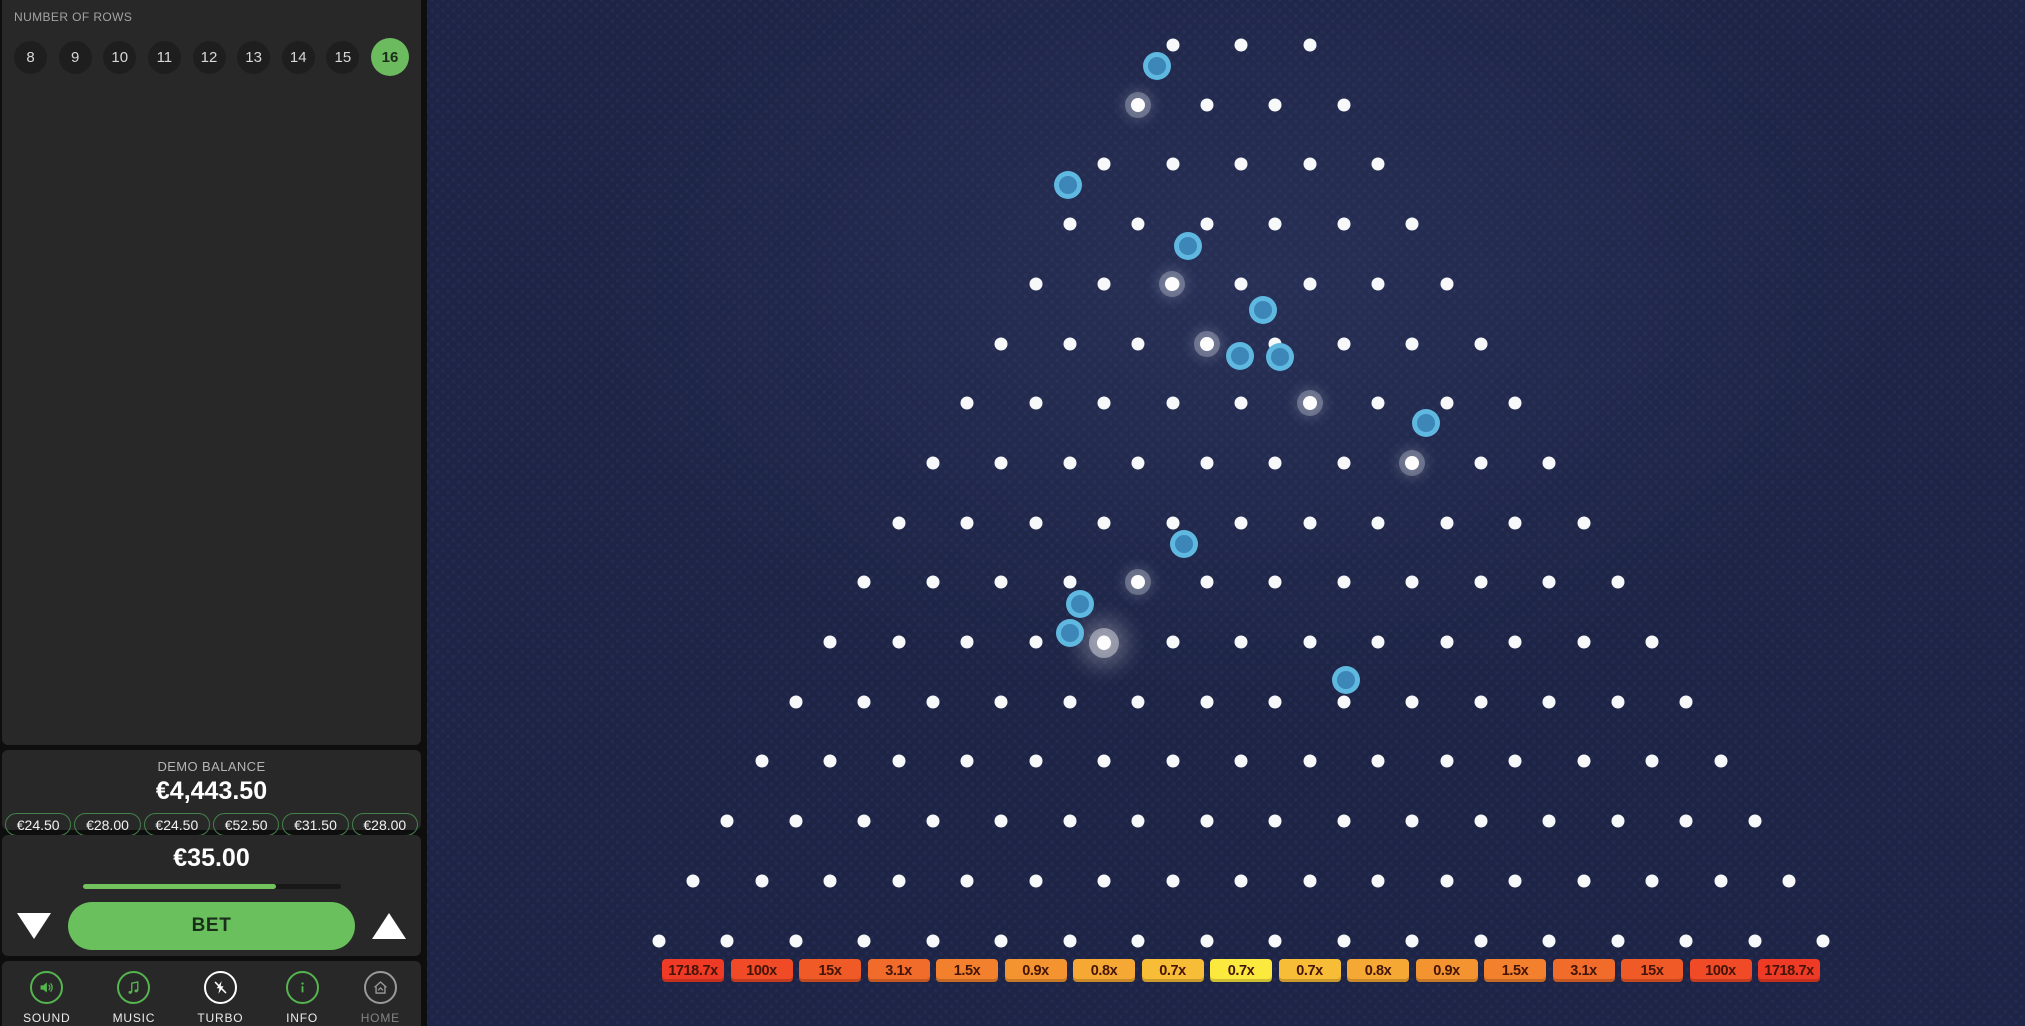 Image resolution: width=2025 pixels, height=1026 pixels. I want to click on toolbar-label: HOME, so click(380, 1018).